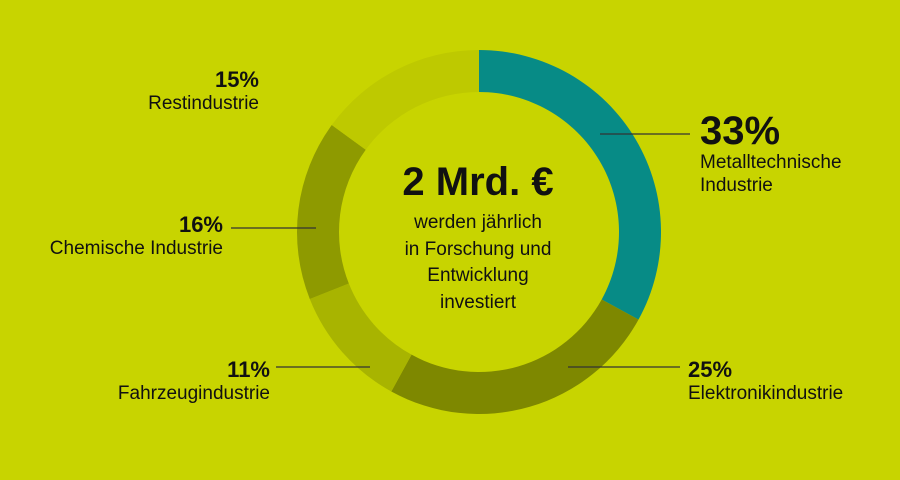 The image size is (900, 480). I want to click on name-fahrzeug: Fahrzeugindustrie, so click(193, 394).